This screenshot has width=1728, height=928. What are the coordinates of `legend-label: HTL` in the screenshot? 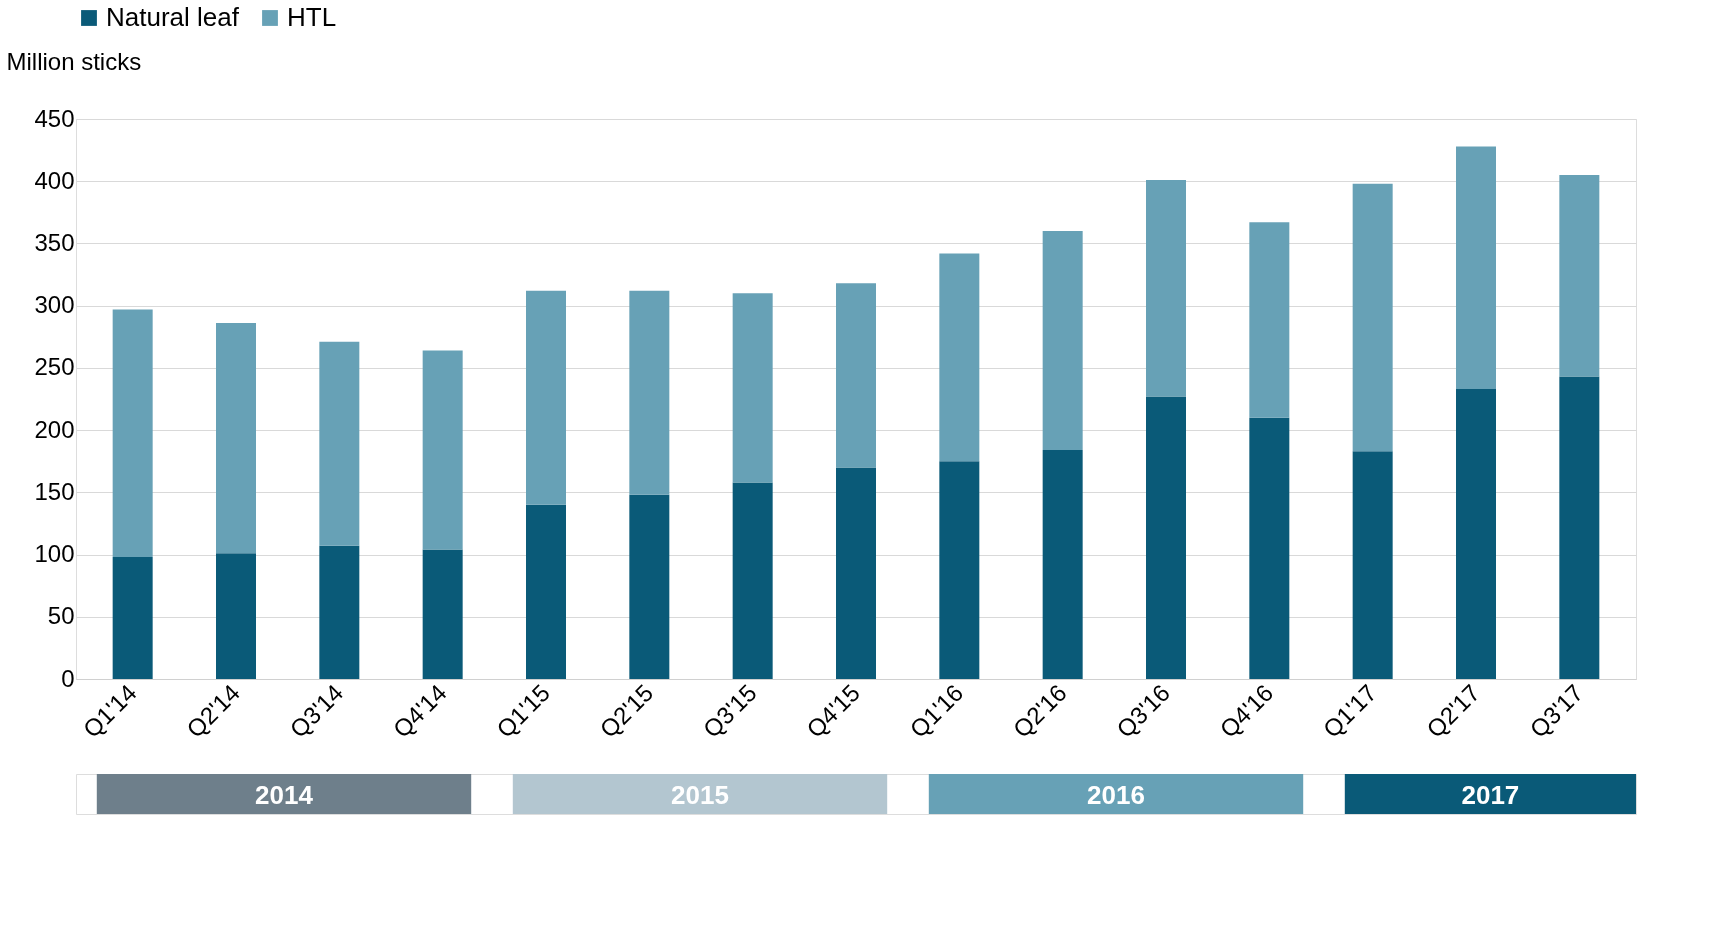 It's located at (312, 17).